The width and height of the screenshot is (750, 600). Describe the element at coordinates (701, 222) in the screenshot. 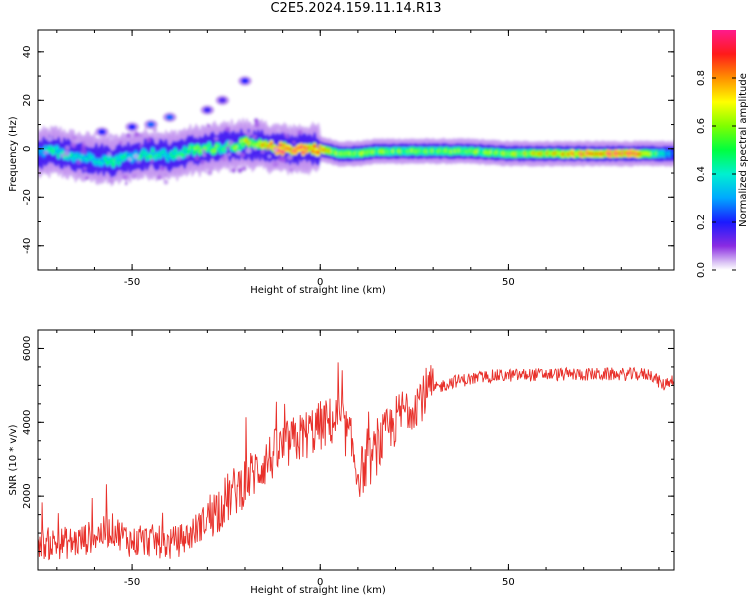

I see `colorbar-tick-label: 0.2` at that location.